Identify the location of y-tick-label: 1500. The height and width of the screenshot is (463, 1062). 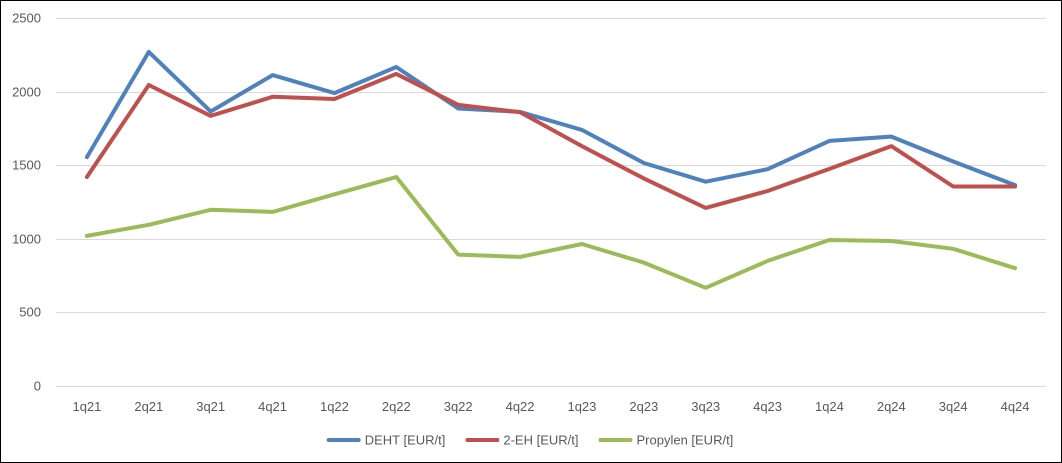
(26, 165).